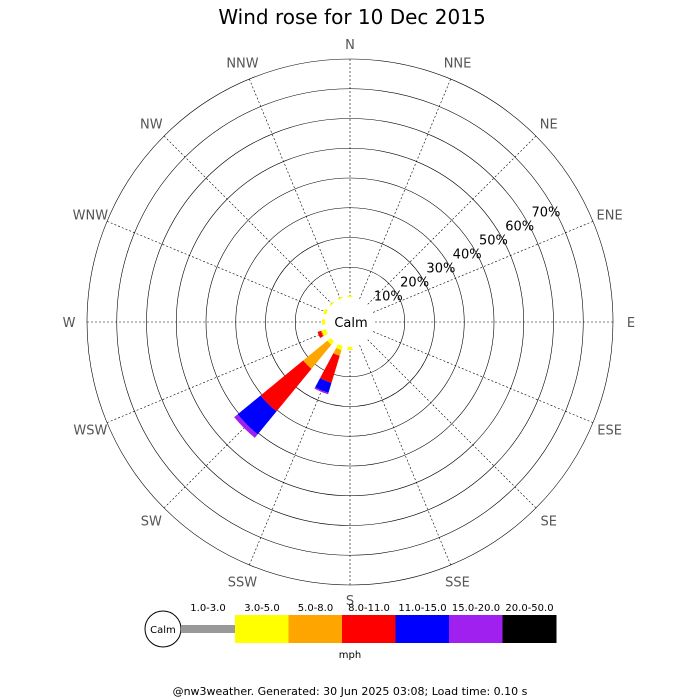  Describe the element at coordinates (90, 431) in the screenshot. I see `direction-label-wsw: WSW` at that location.